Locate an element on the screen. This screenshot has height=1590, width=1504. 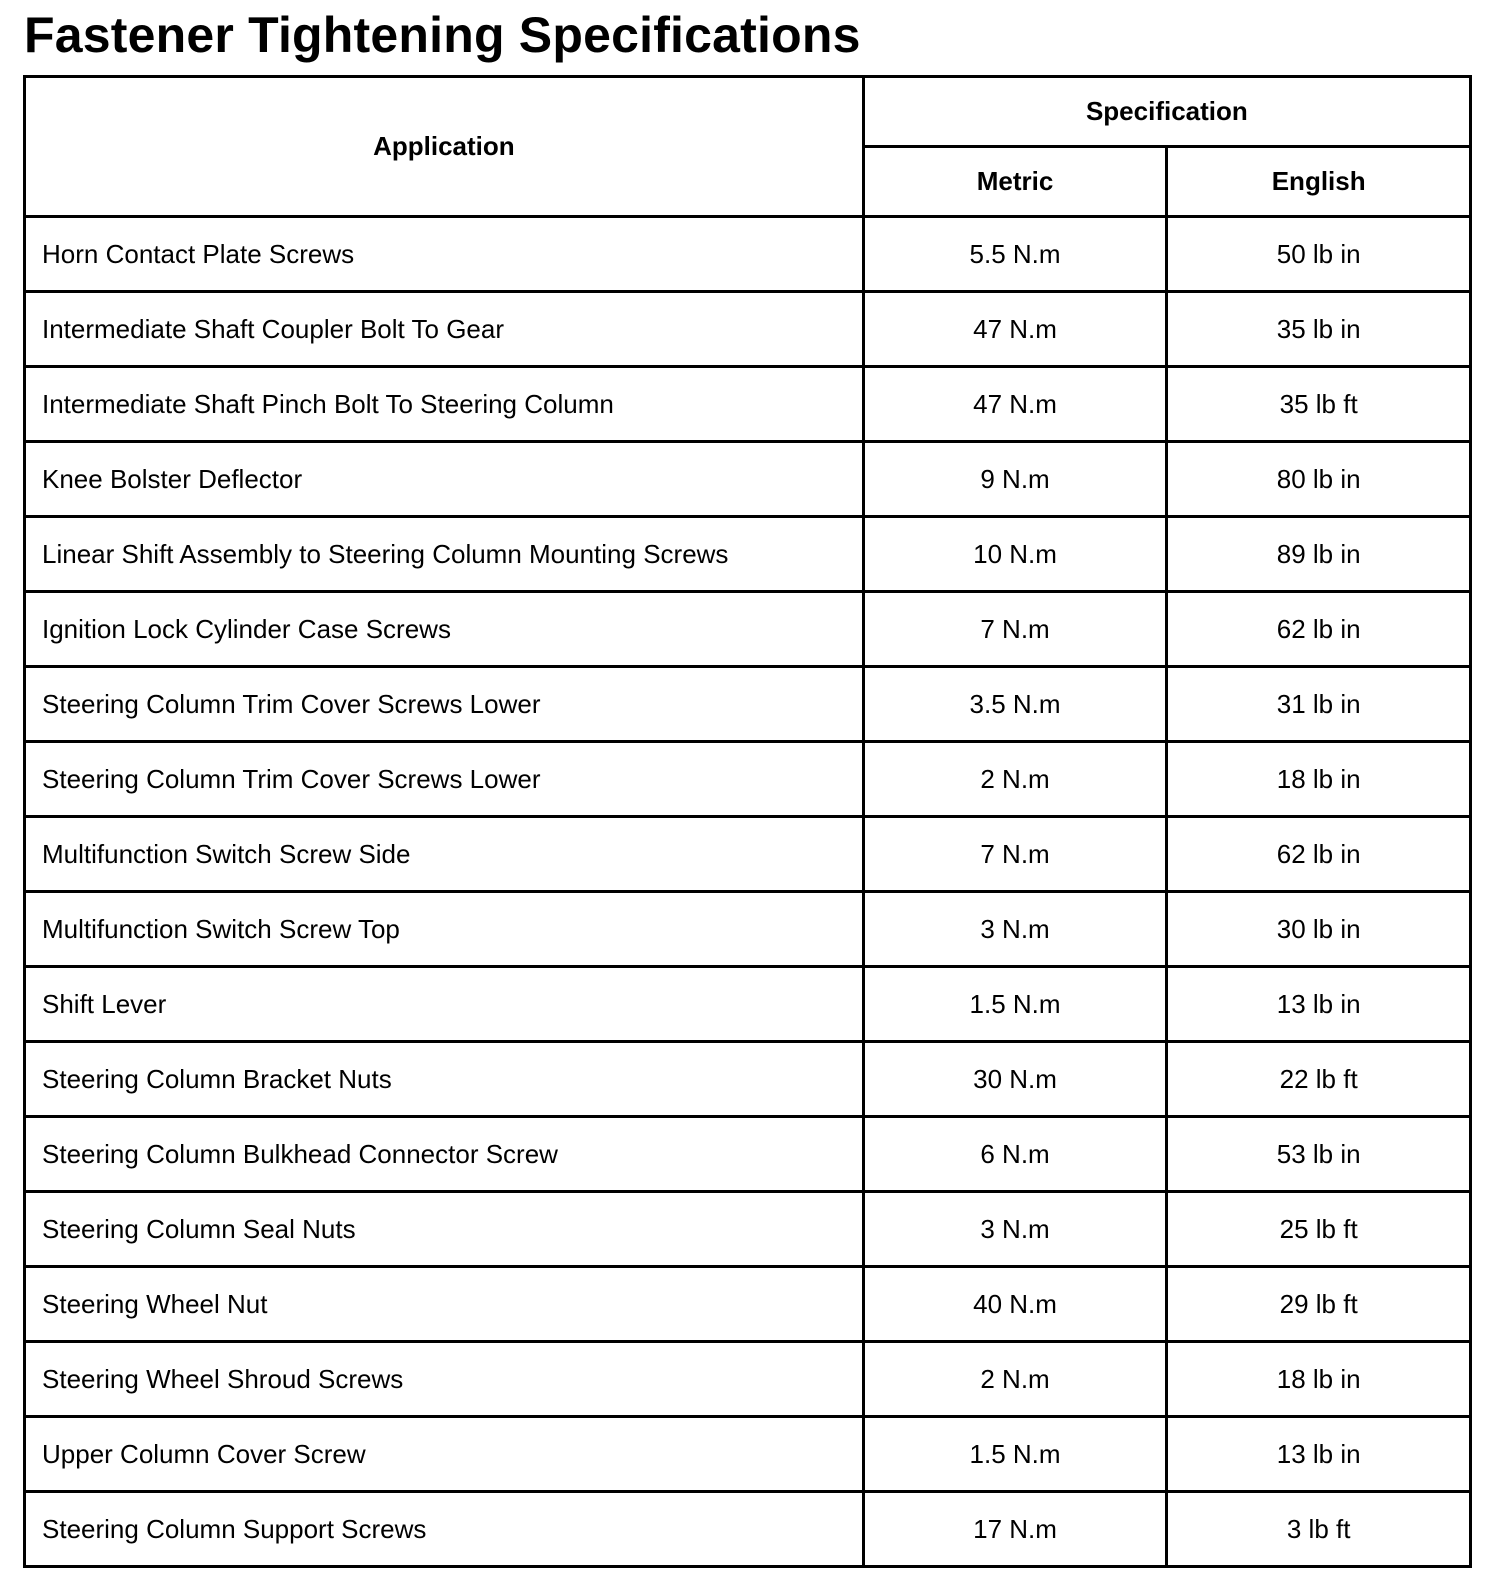
application-cell: Steering Column Seal Nuts is located at coordinates (444, 1229).